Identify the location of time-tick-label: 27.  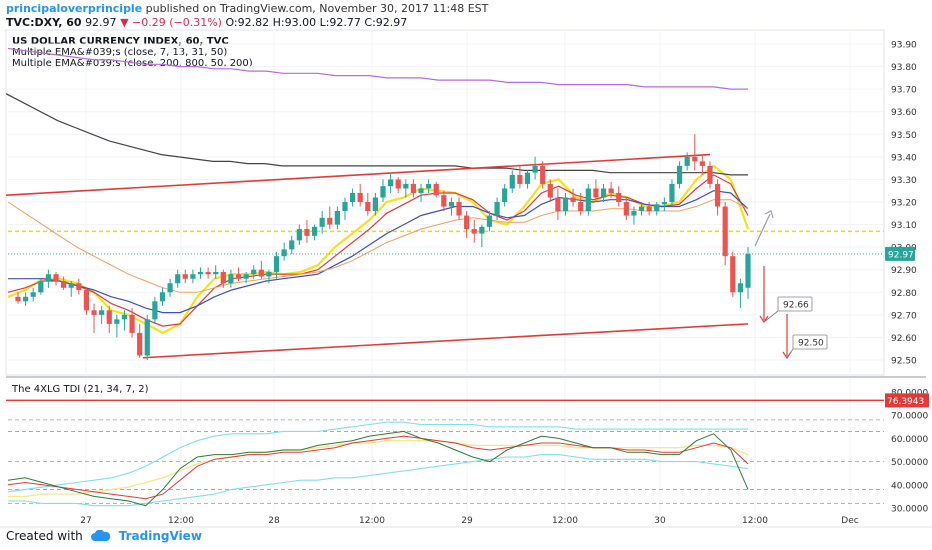
(85, 521).